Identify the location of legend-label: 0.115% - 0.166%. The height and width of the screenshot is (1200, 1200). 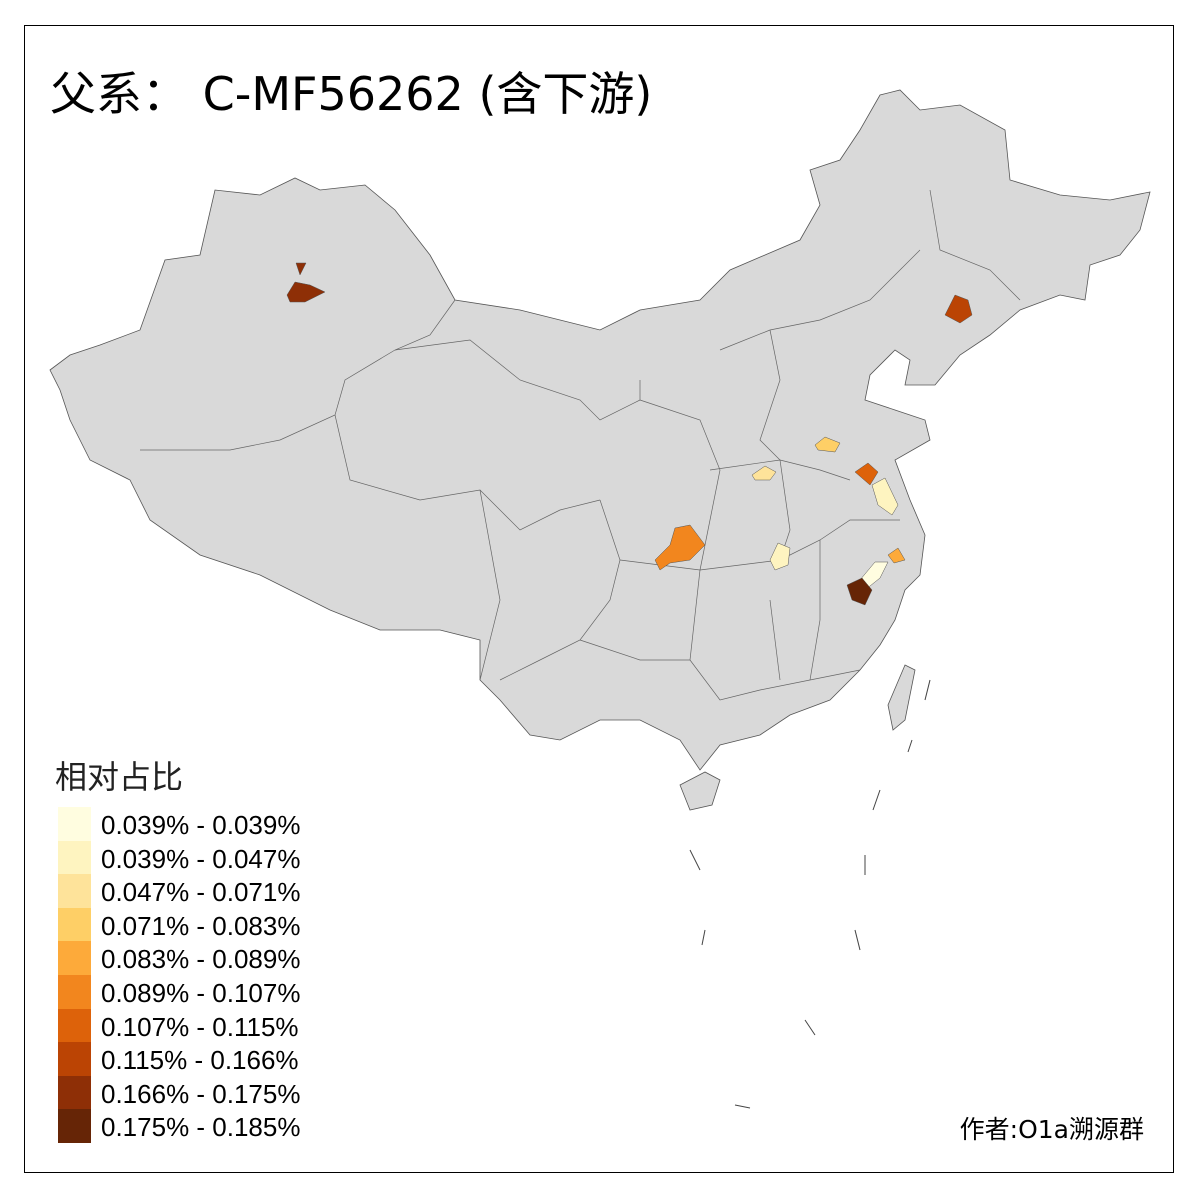
(200, 1060).